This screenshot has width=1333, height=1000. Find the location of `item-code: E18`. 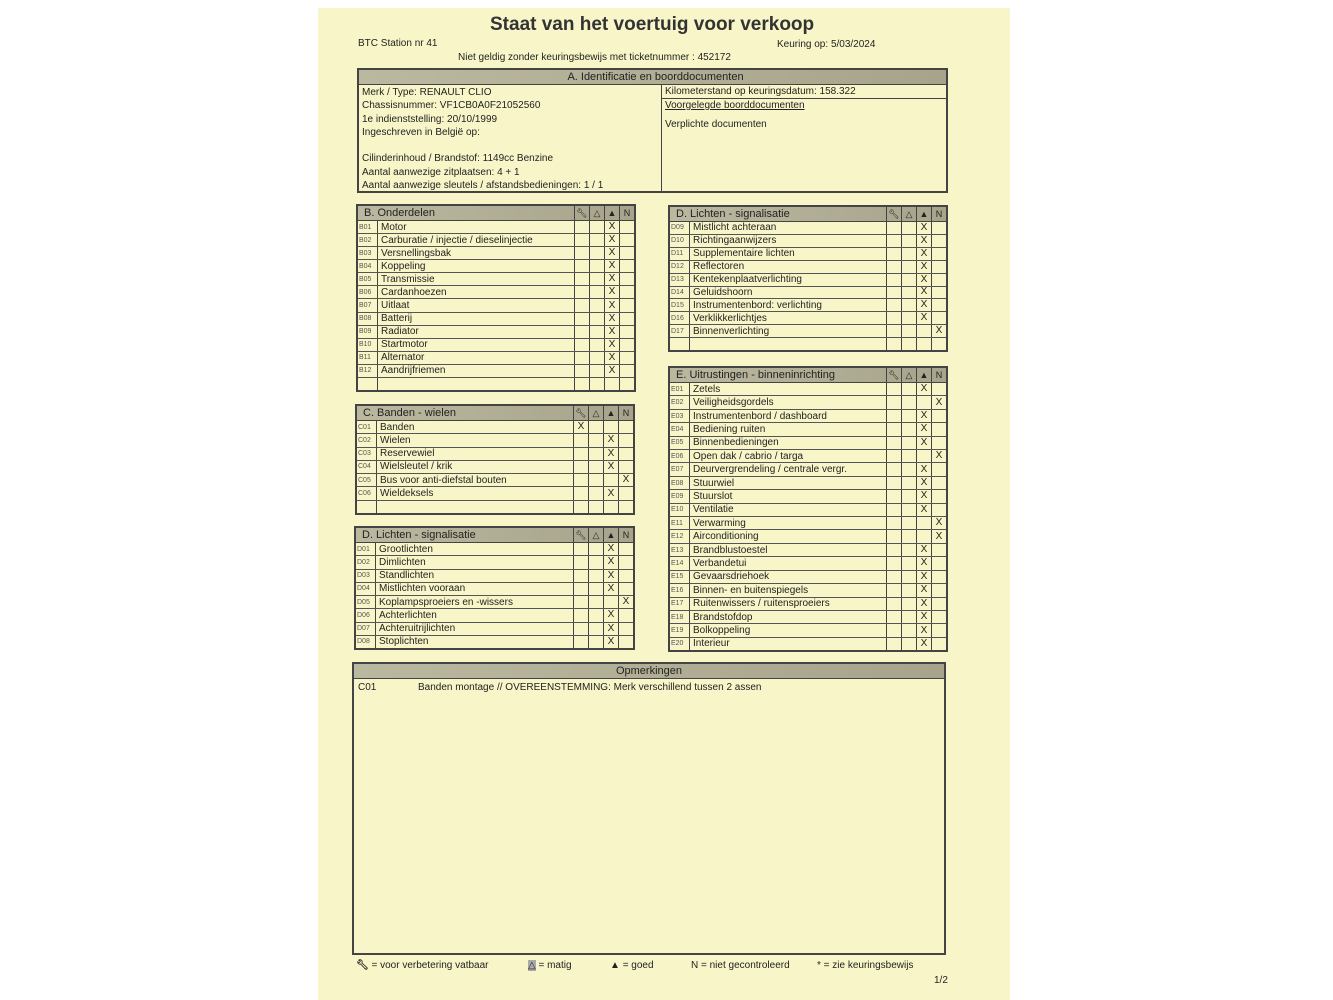

item-code: E18 is located at coordinates (680, 617).